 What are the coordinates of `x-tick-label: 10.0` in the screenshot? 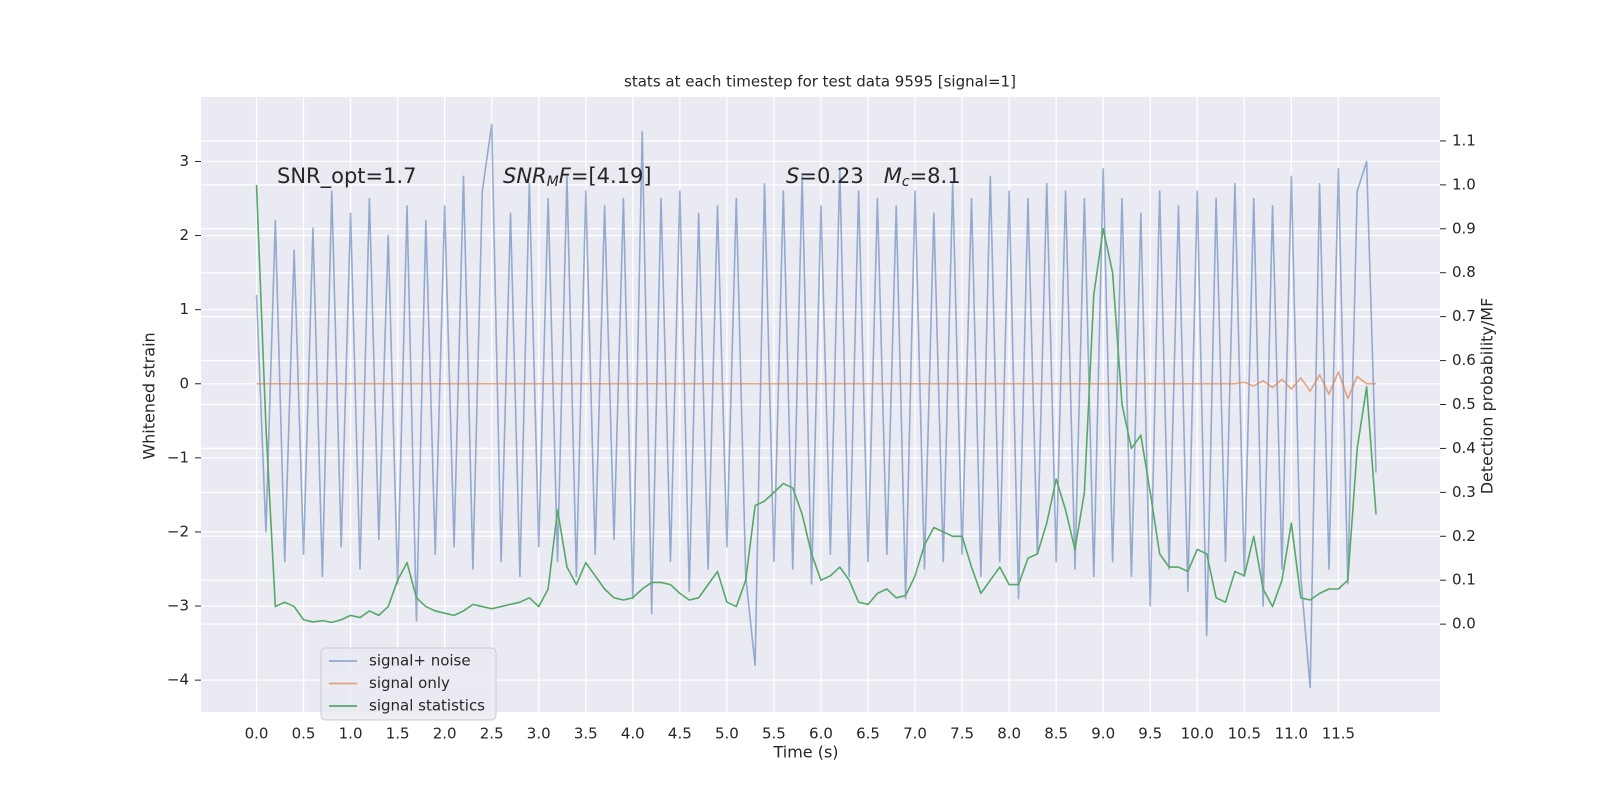 It's located at (1197, 734).